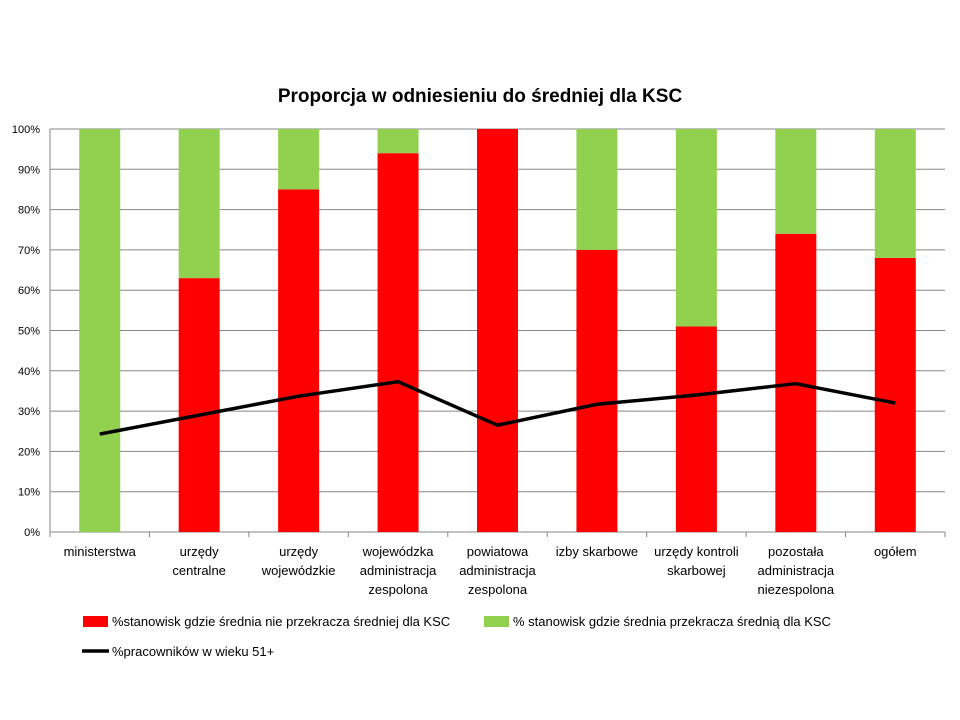  What do you see at coordinates (796, 589) in the screenshot?
I see `x-category-label: niezespolona` at bounding box center [796, 589].